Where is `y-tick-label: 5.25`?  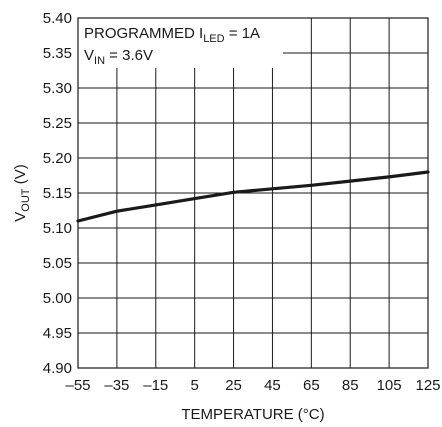 y-tick-label: 5.25 is located at coordinates (57, 123).